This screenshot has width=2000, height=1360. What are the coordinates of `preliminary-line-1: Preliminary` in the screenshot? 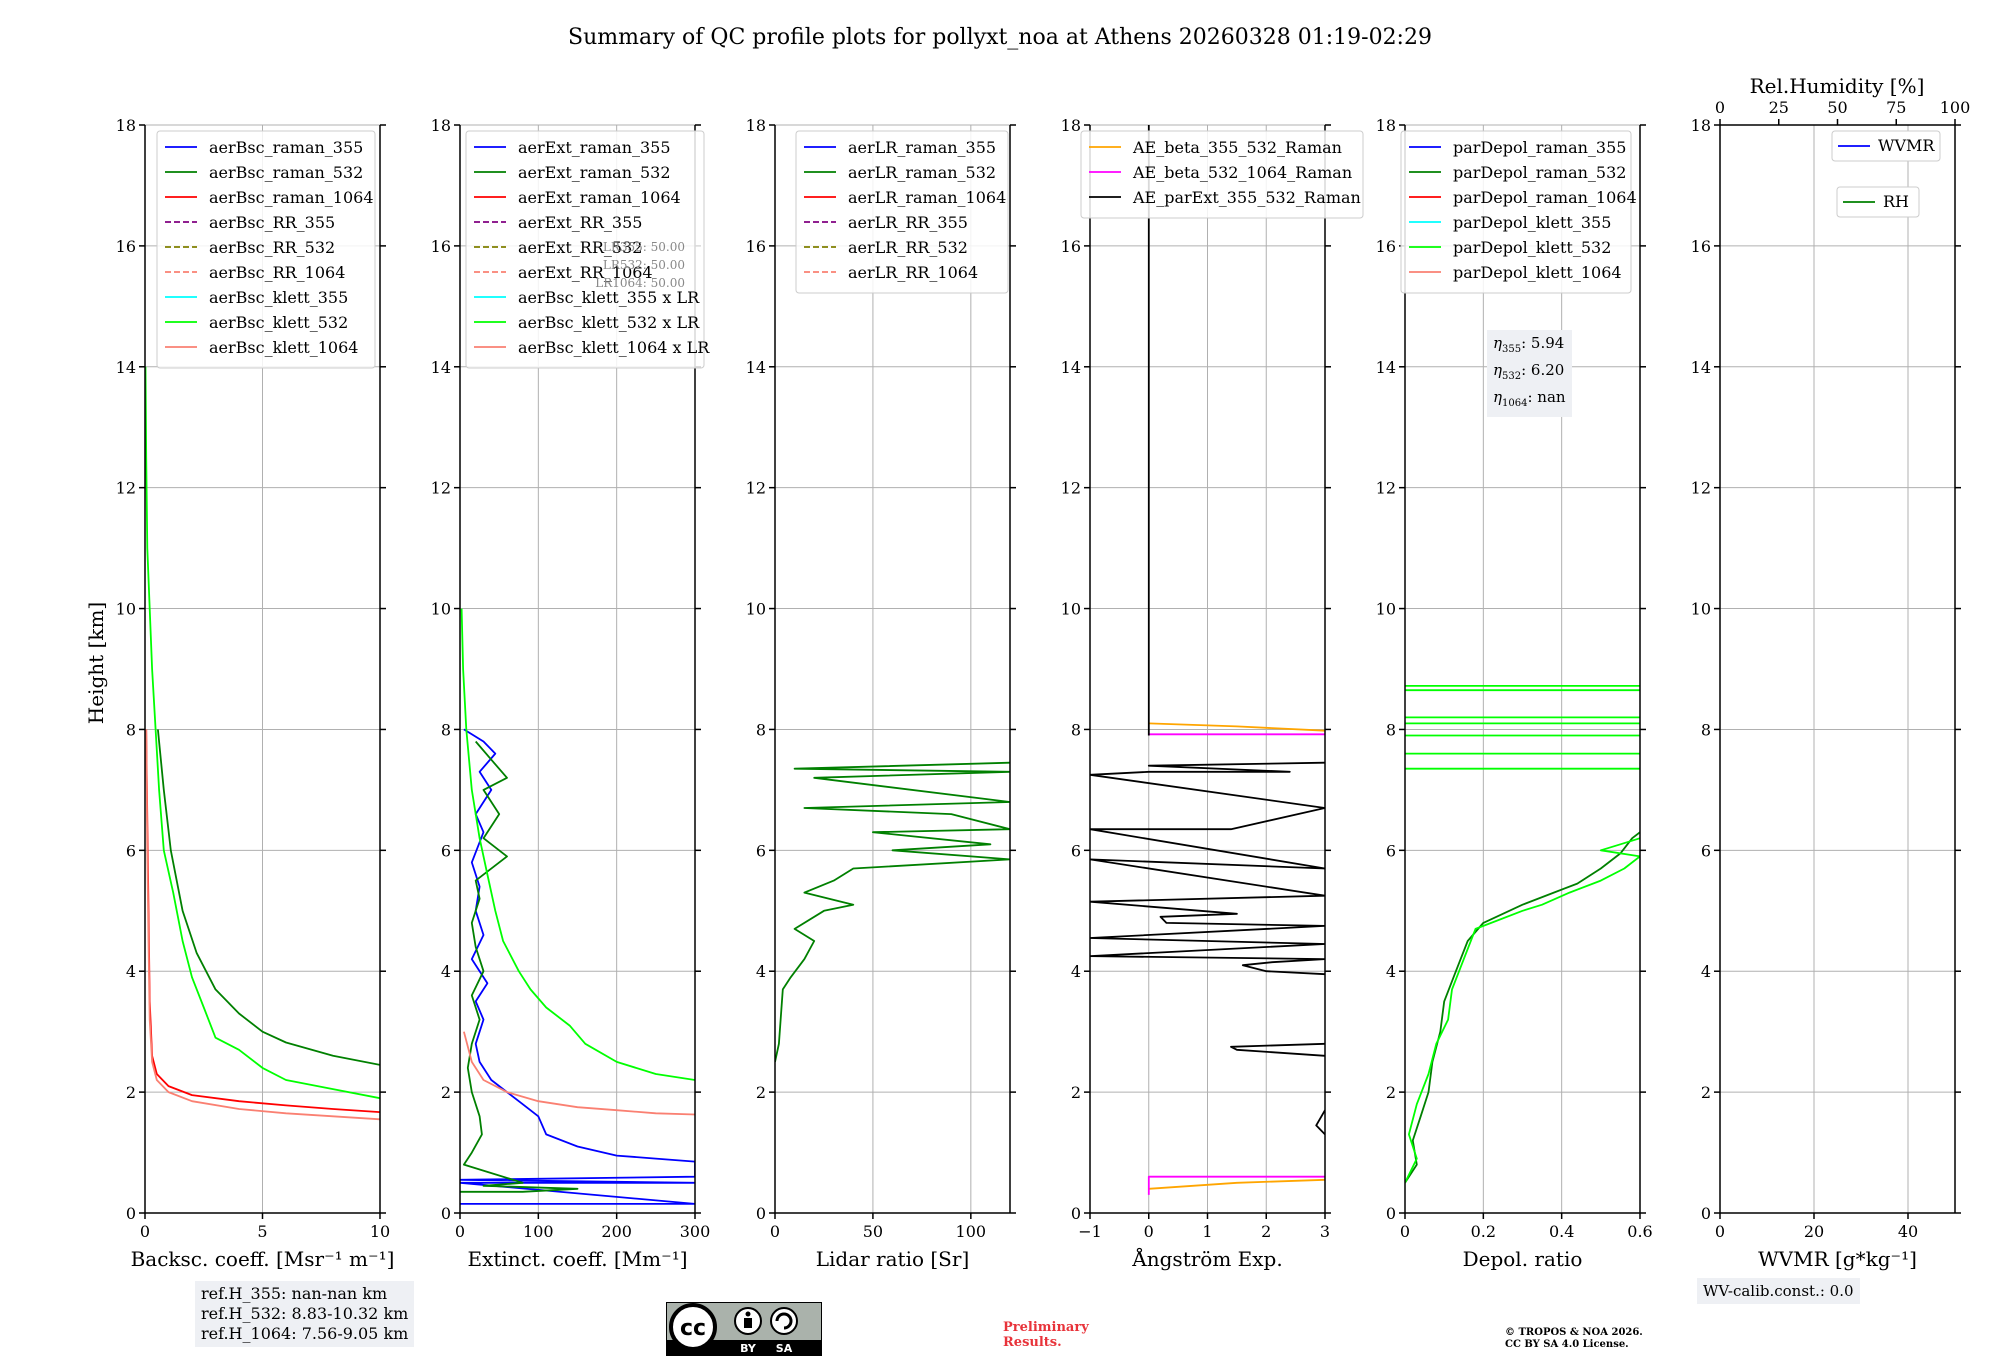 It's located at (1046, 1327).